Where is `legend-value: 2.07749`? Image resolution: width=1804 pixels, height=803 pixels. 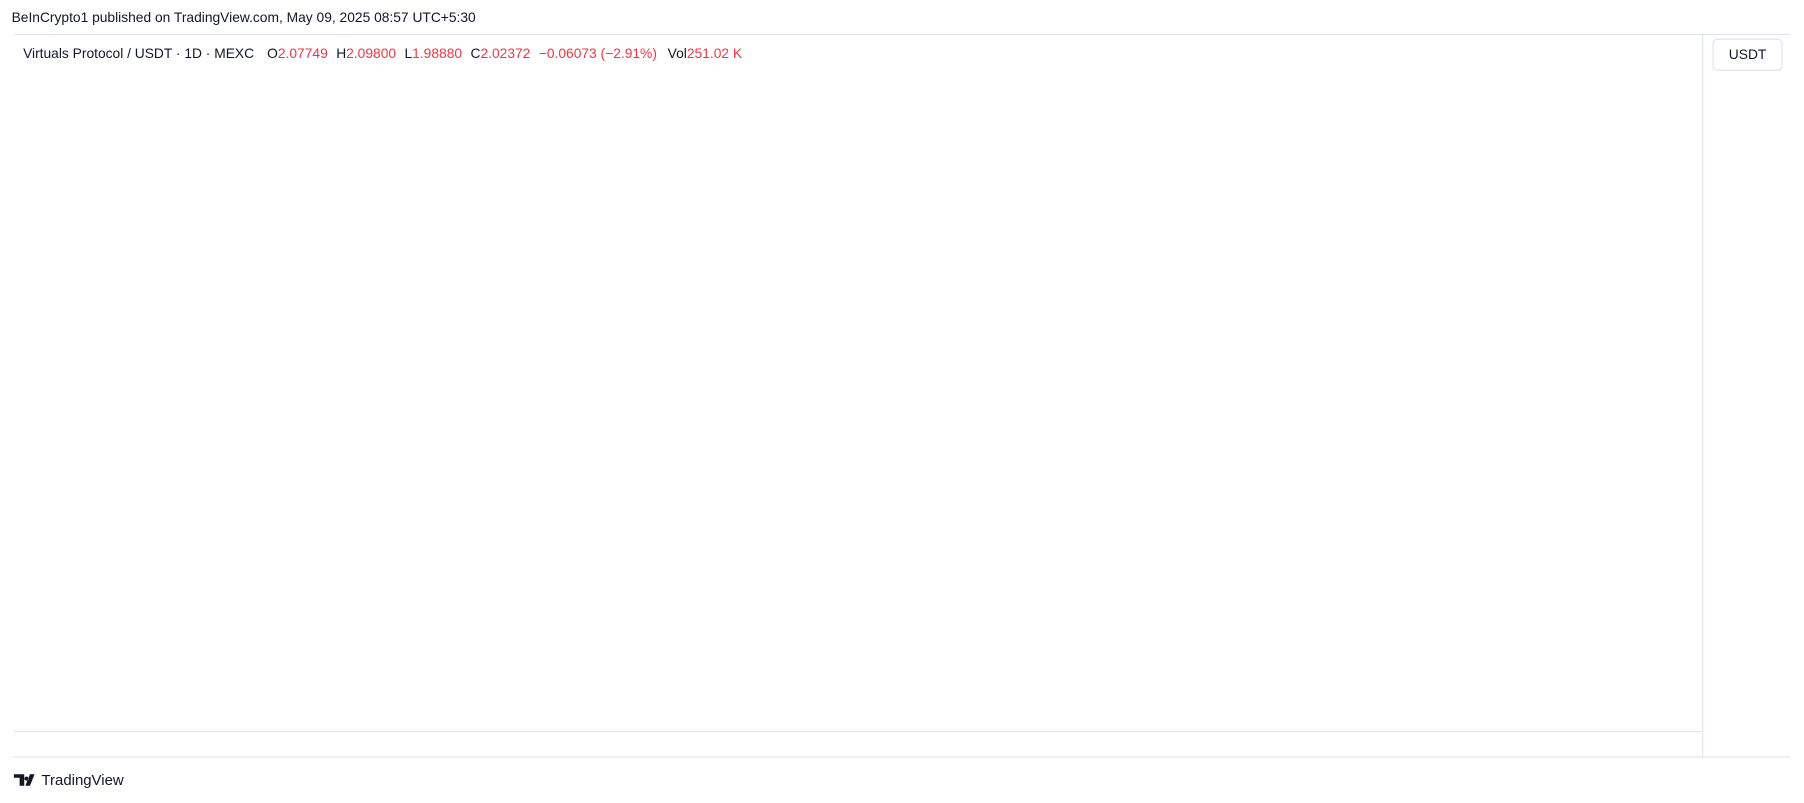 legend-value: 2.07749 is located at coordinates (303, 53).